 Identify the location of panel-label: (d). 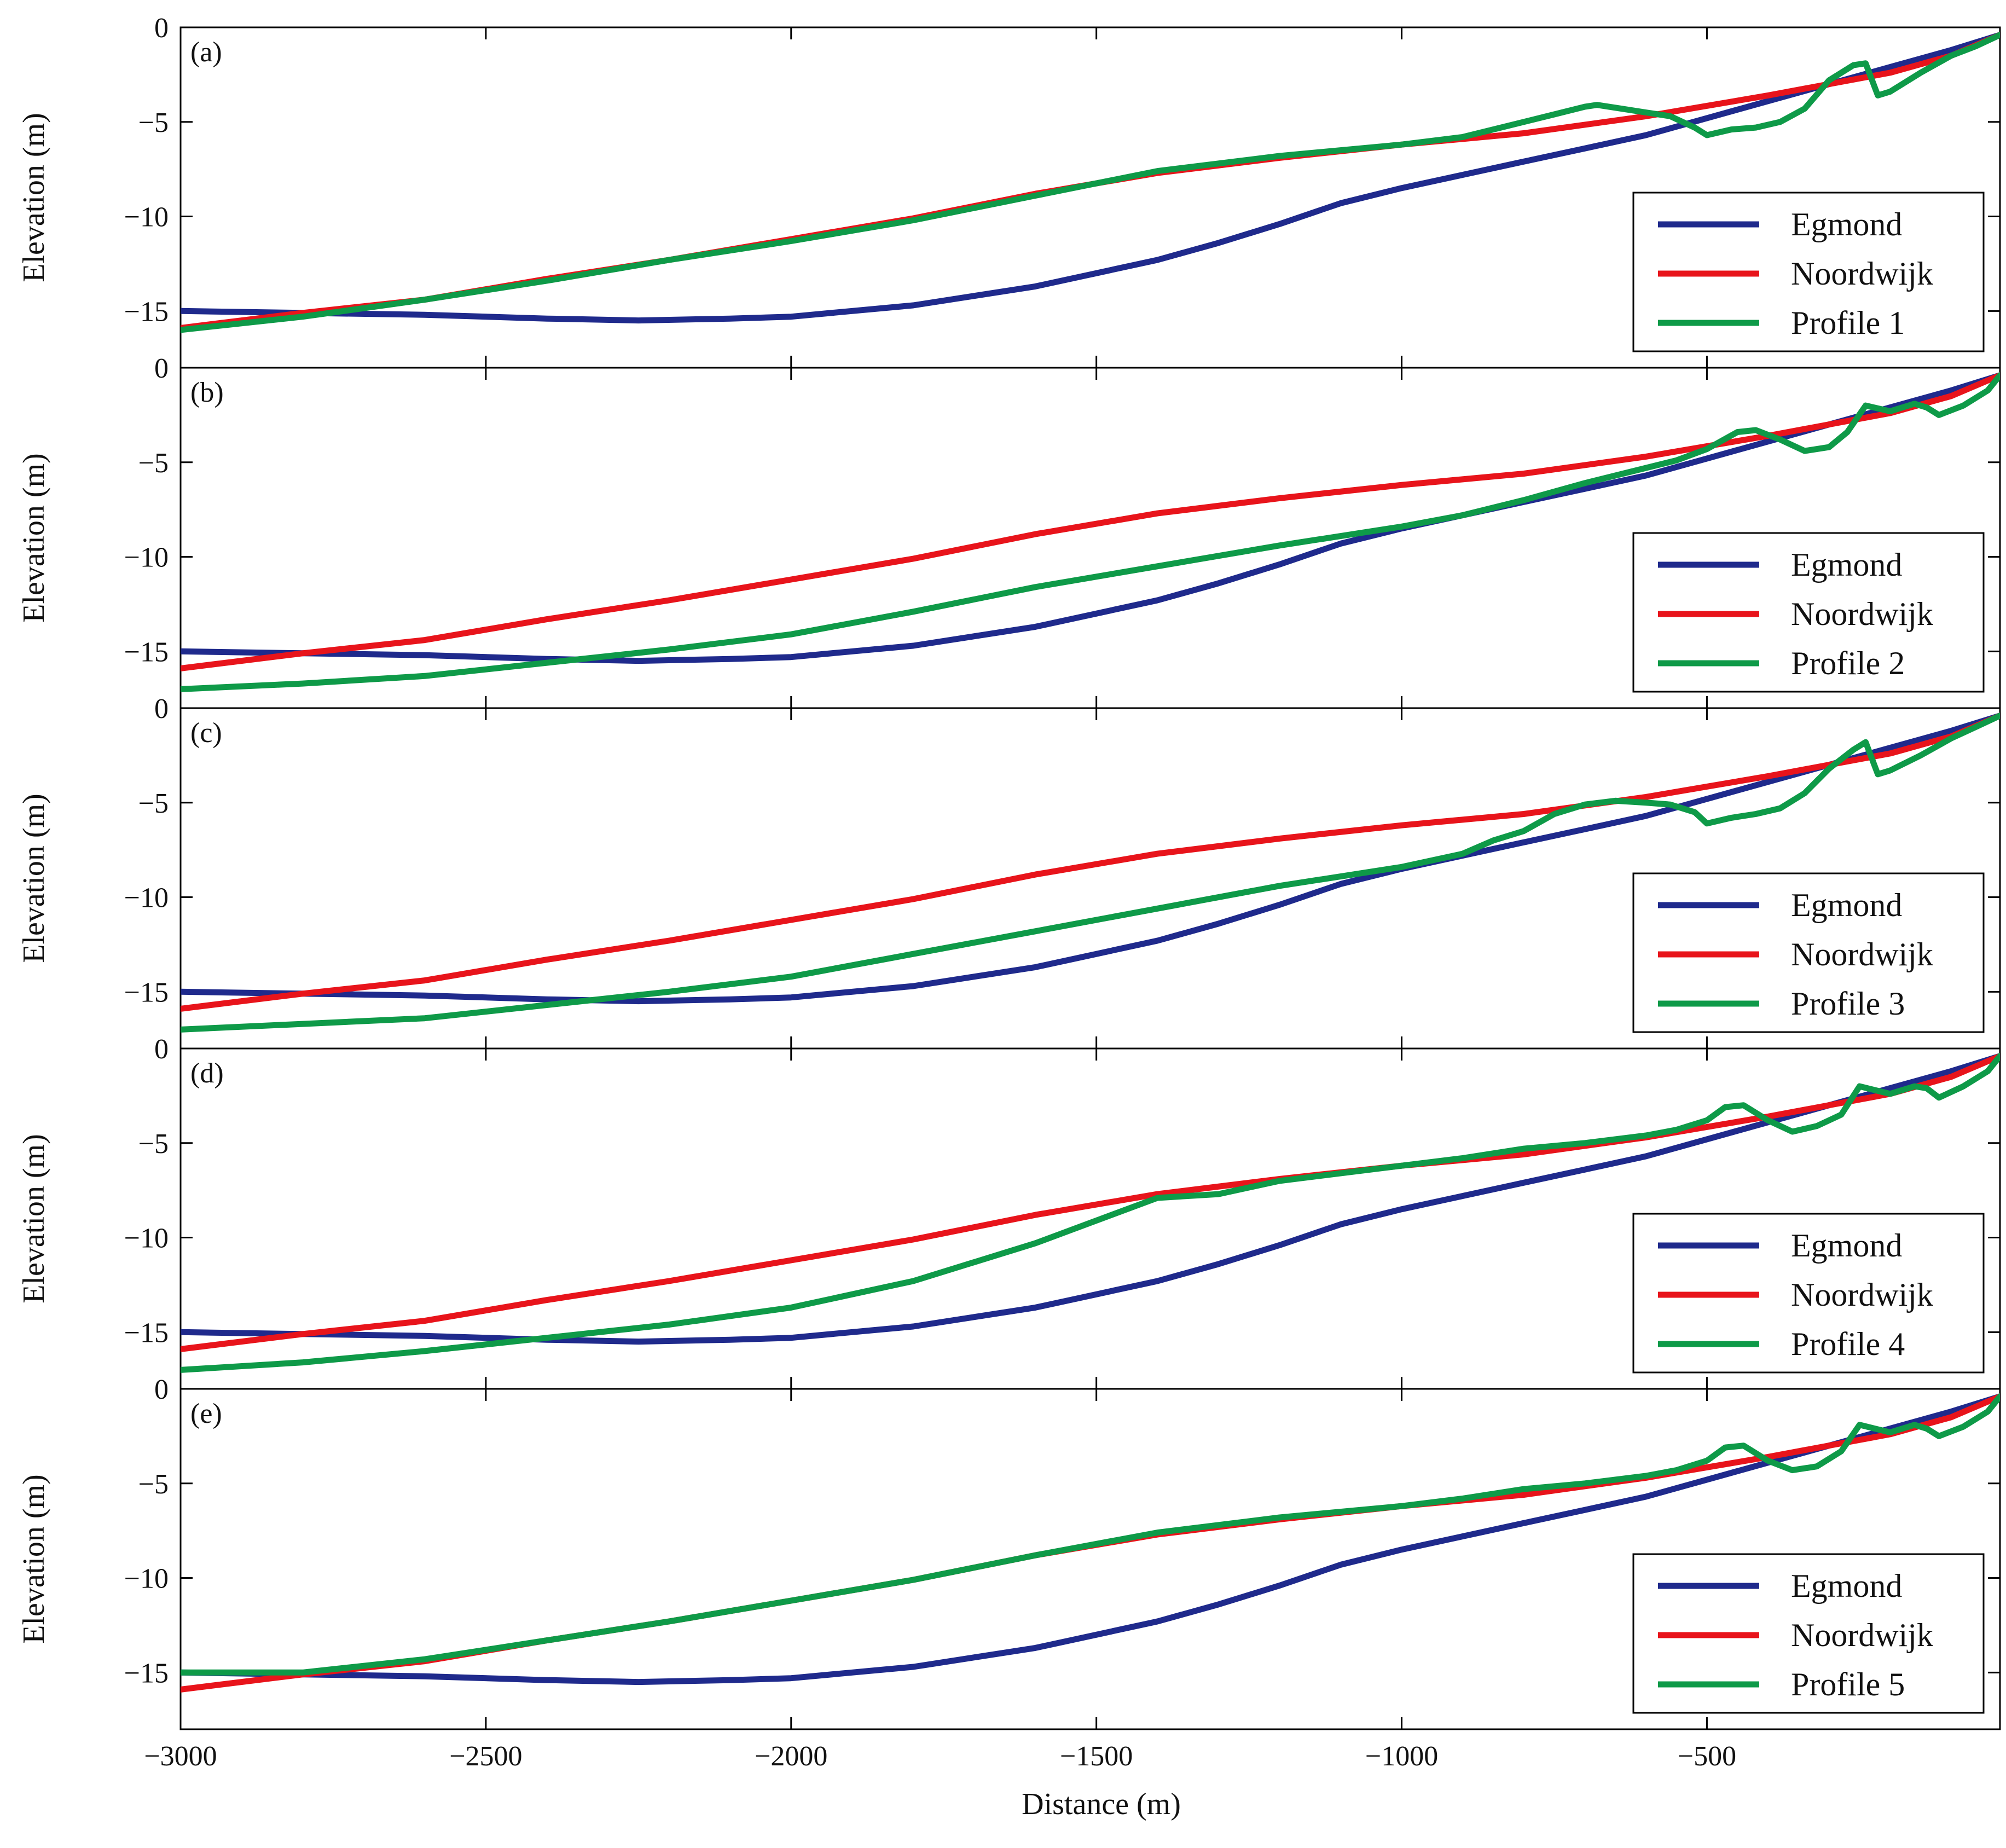
(207, 1073).